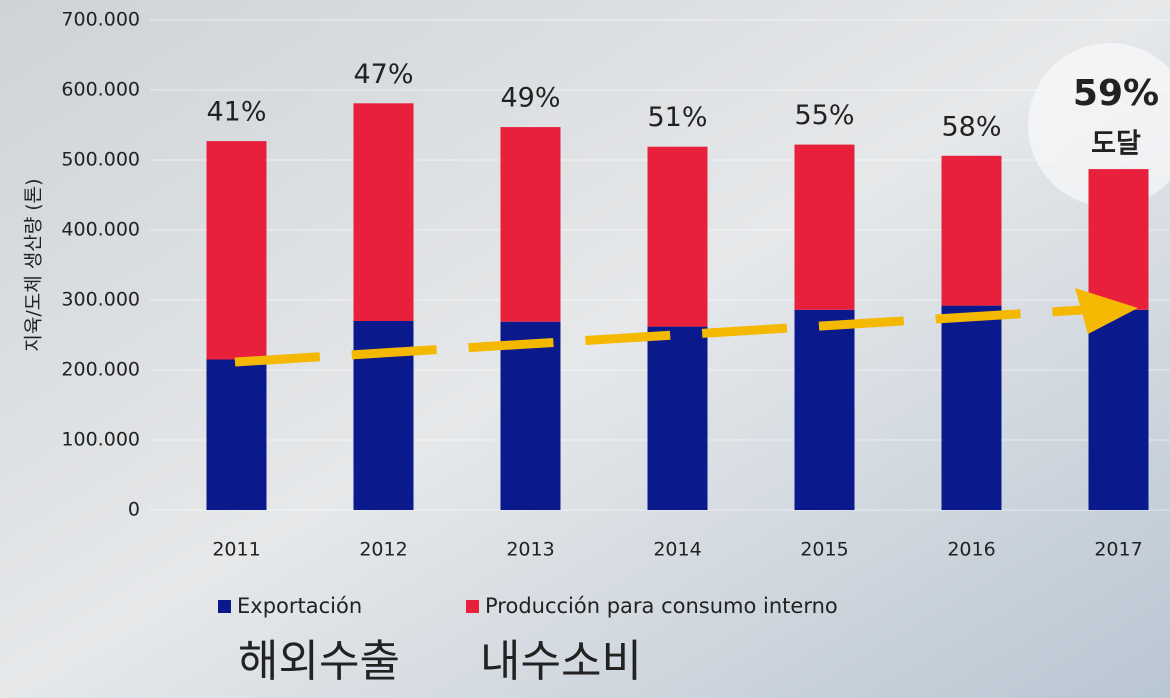 The height and width of the screenshot is (698, 1170). What do you see at coordinates (383, 550) in the screenshot?
I see `x-tick-label: 2012` at bounding box center [383, 550].